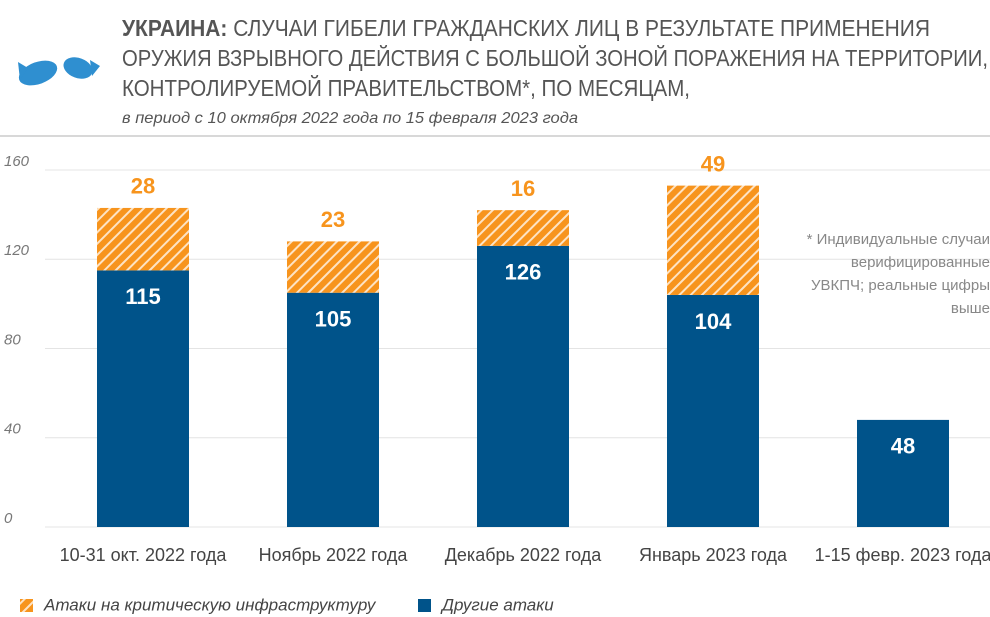  What do you see at coordinates (523, 272) in the screenshot?
I see `data-label: 126` at bounding box center [523, 272].